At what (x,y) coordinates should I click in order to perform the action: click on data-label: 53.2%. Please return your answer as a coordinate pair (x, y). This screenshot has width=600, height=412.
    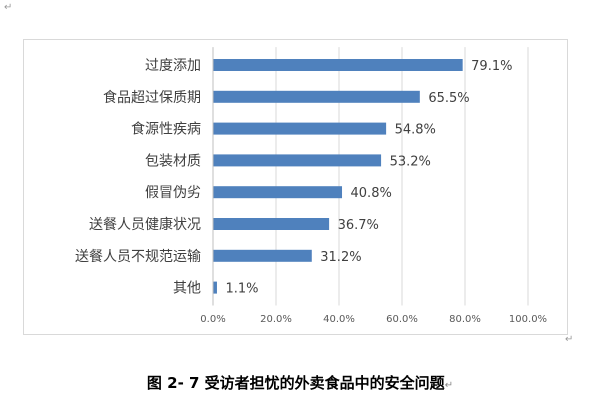
    Looking at the image, I should click on (410, 161).